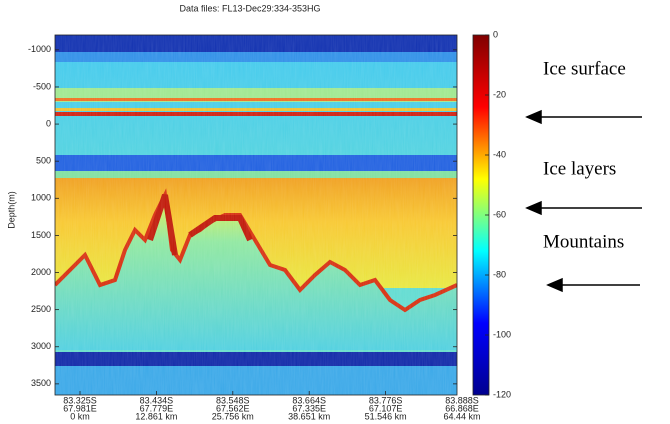  Describe the element at coordinates (461, 416) in the screenshot. I see `x-tick-label: 64.44 km` at that location.